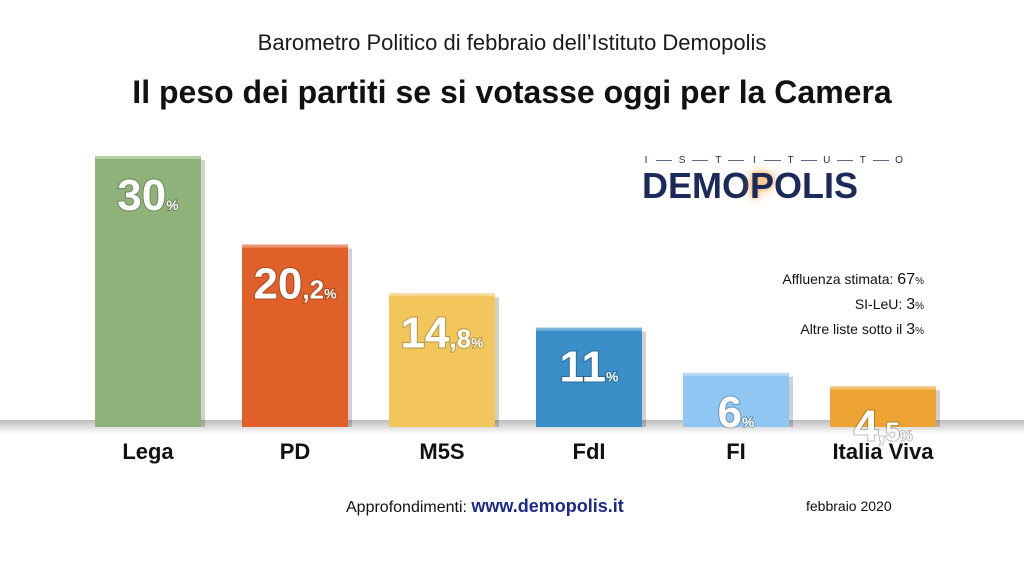 The image size is (1024, 576). I want to click on bar-fi, so click(736, 399).